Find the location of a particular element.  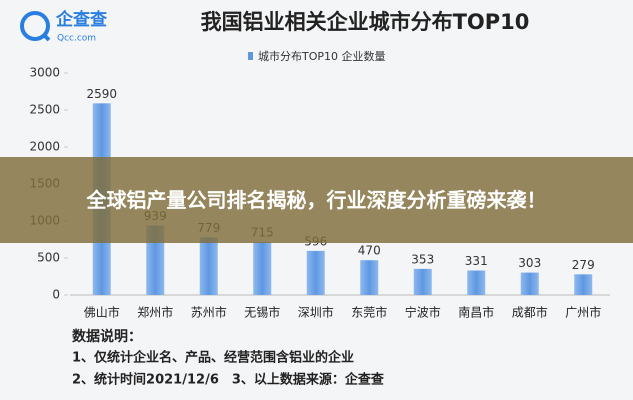

data-label: 470 is located at coordinates (369, 251).